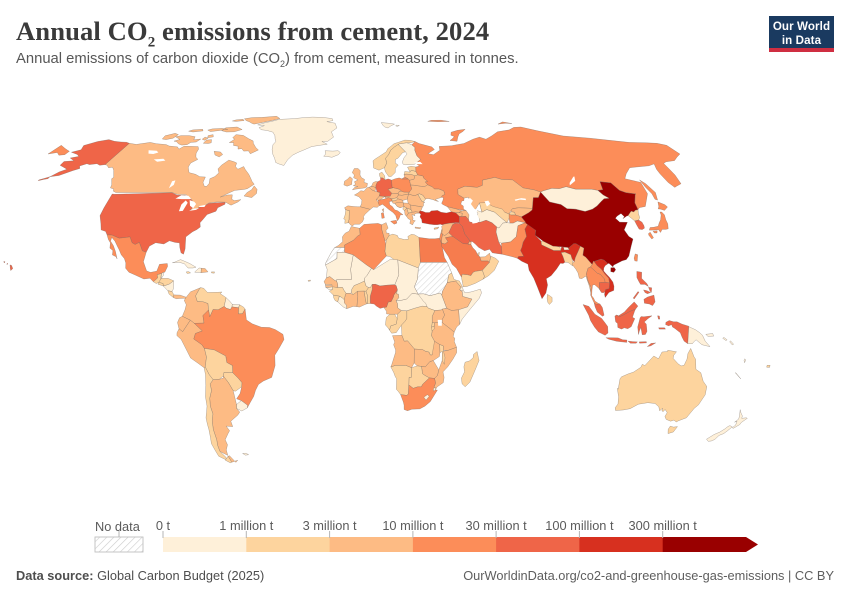 Image resolution: width=850 pixels, height=600 pixels. I want to click on svg-text: 300 million t, so click(663, 525).